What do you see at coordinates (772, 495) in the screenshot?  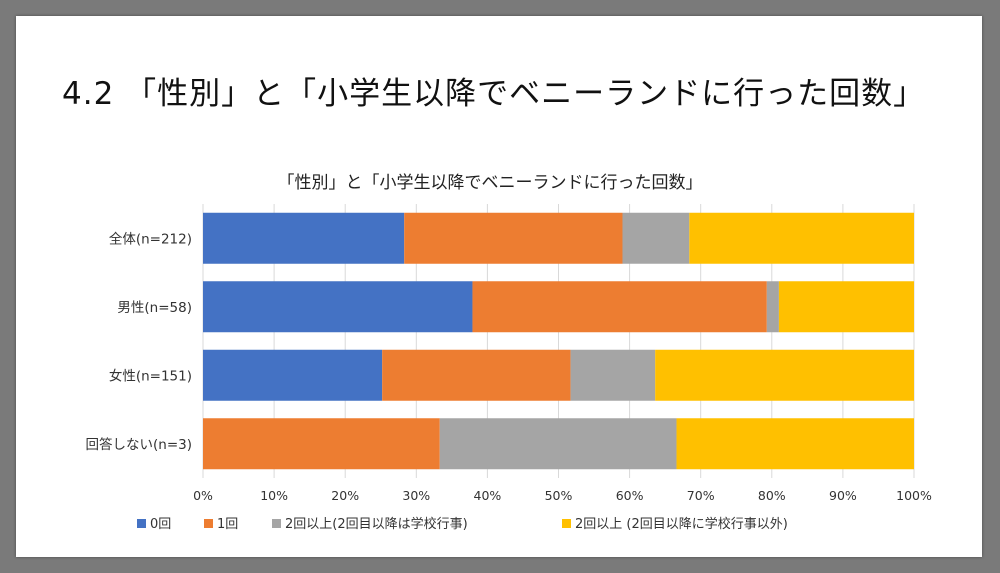 I see `x-tick-label: 80%` at bounding box center [772, 495].